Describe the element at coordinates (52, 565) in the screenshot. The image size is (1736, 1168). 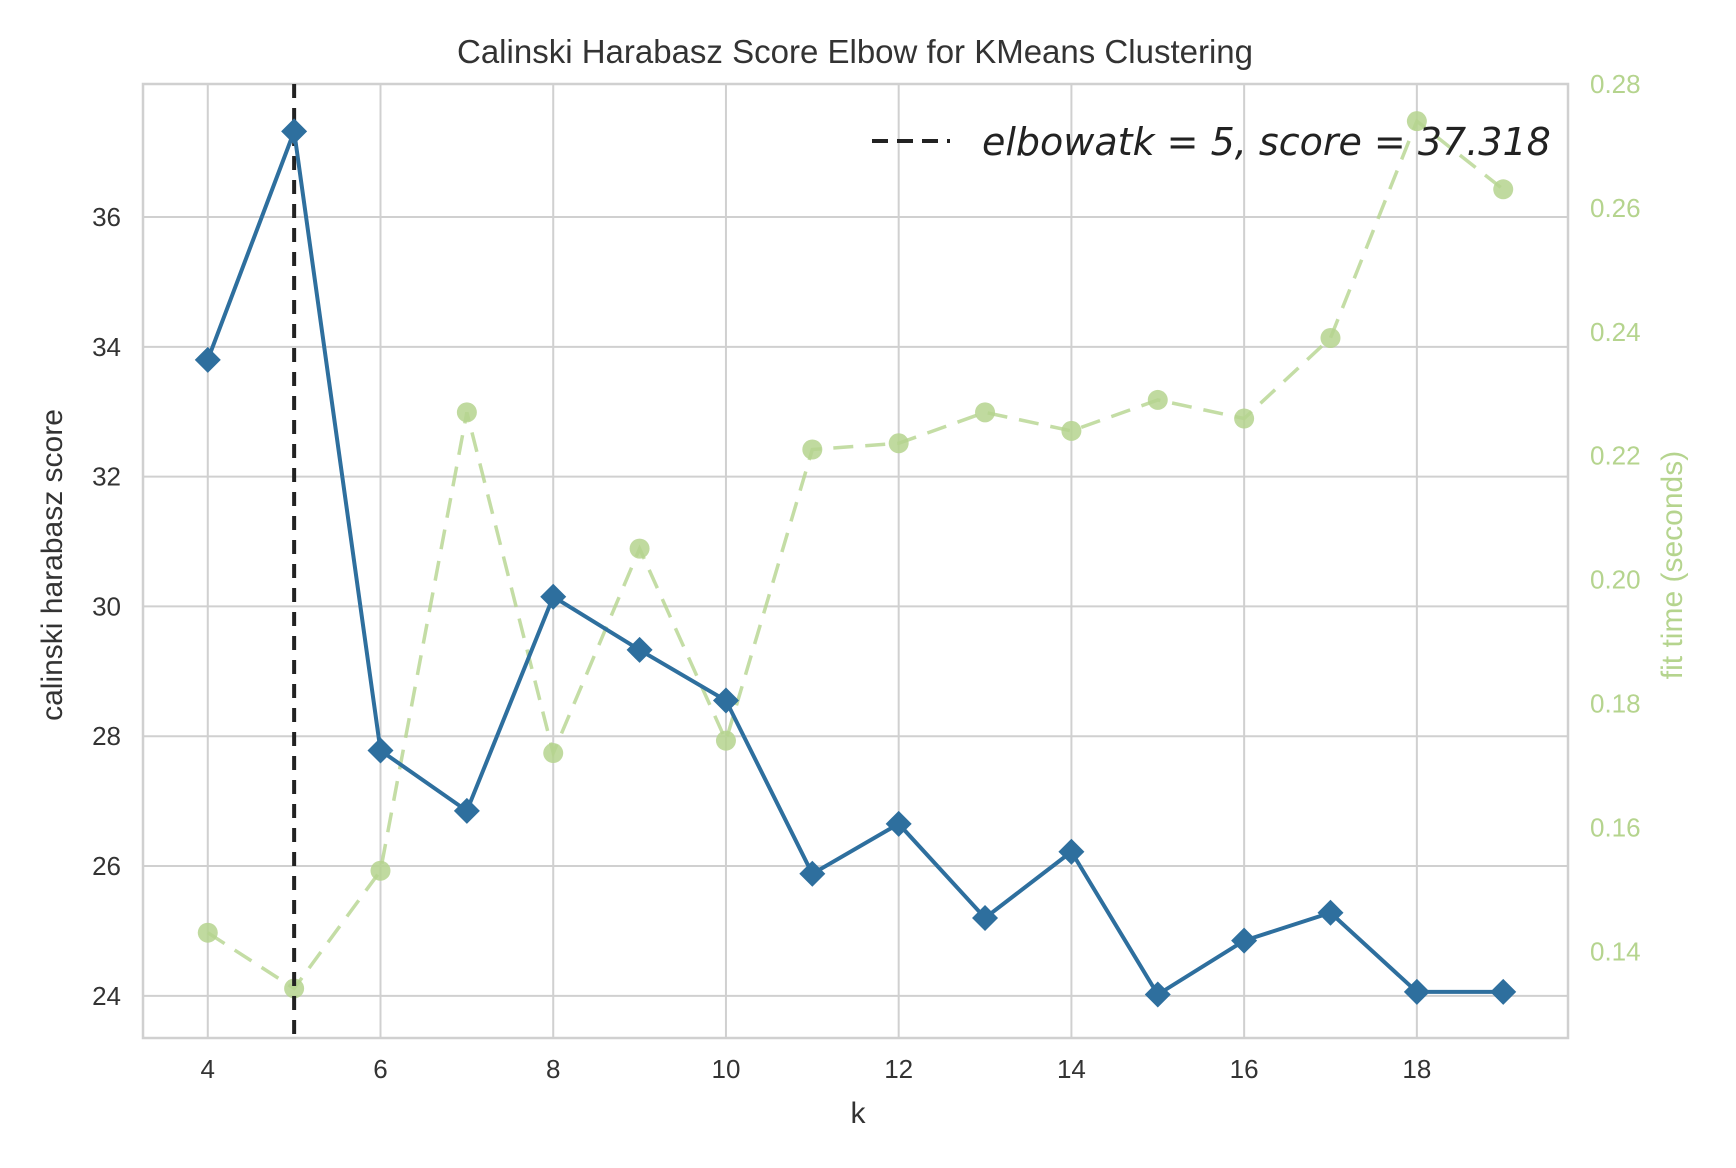
I see `y-axis-label: calinski harabasz score` at that location.